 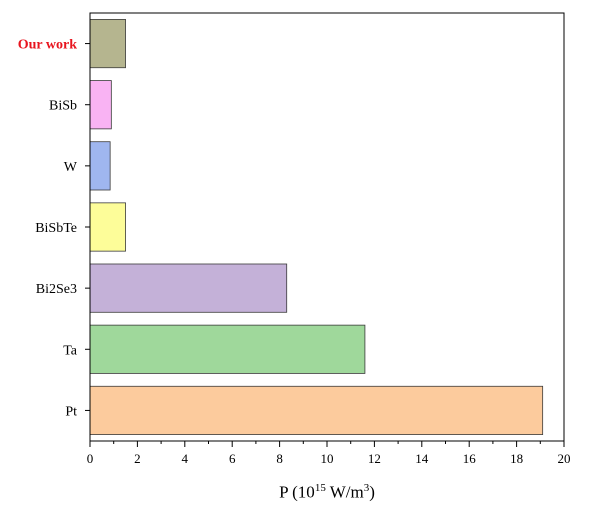 What do you see at coordinates (107, 227) in the screenshot?
I see `bar-bisbte` at bounding box center [107, 227].